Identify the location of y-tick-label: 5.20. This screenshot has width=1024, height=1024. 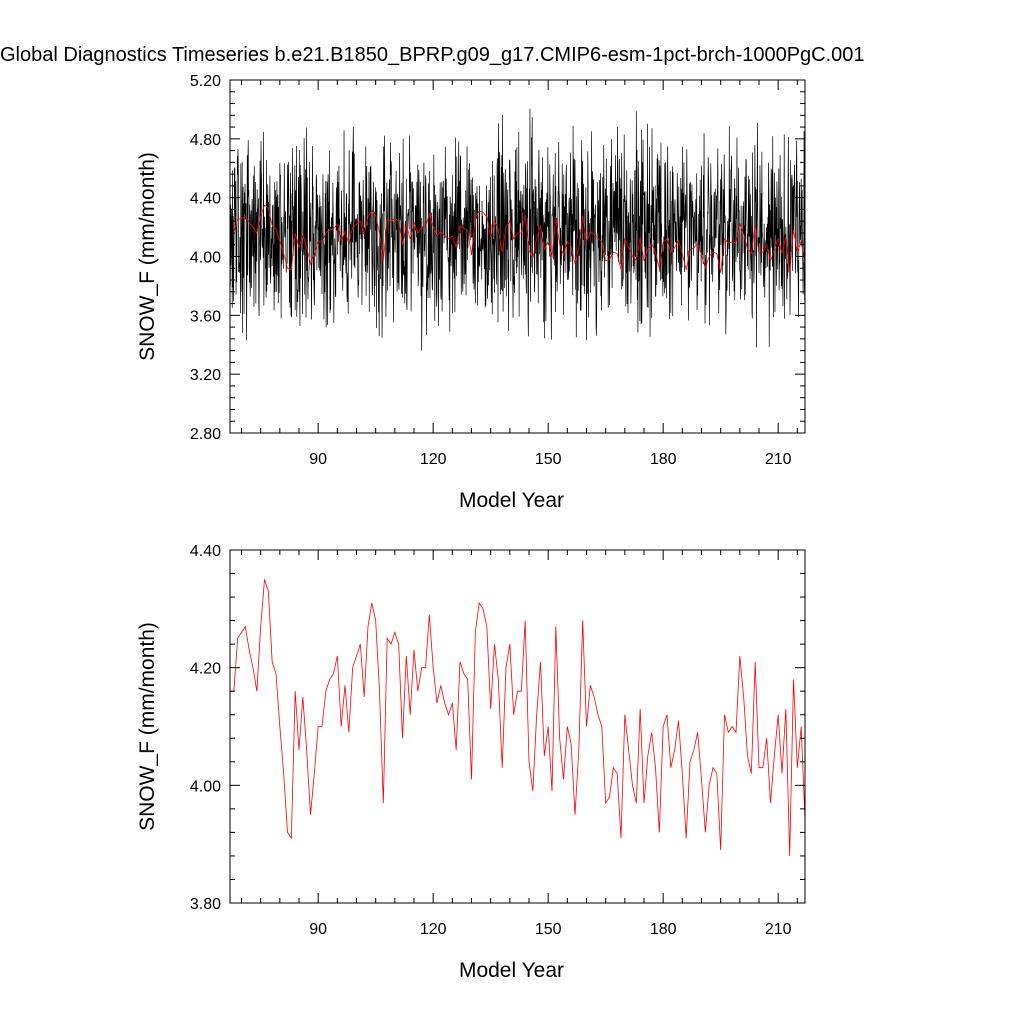
(205, 81).